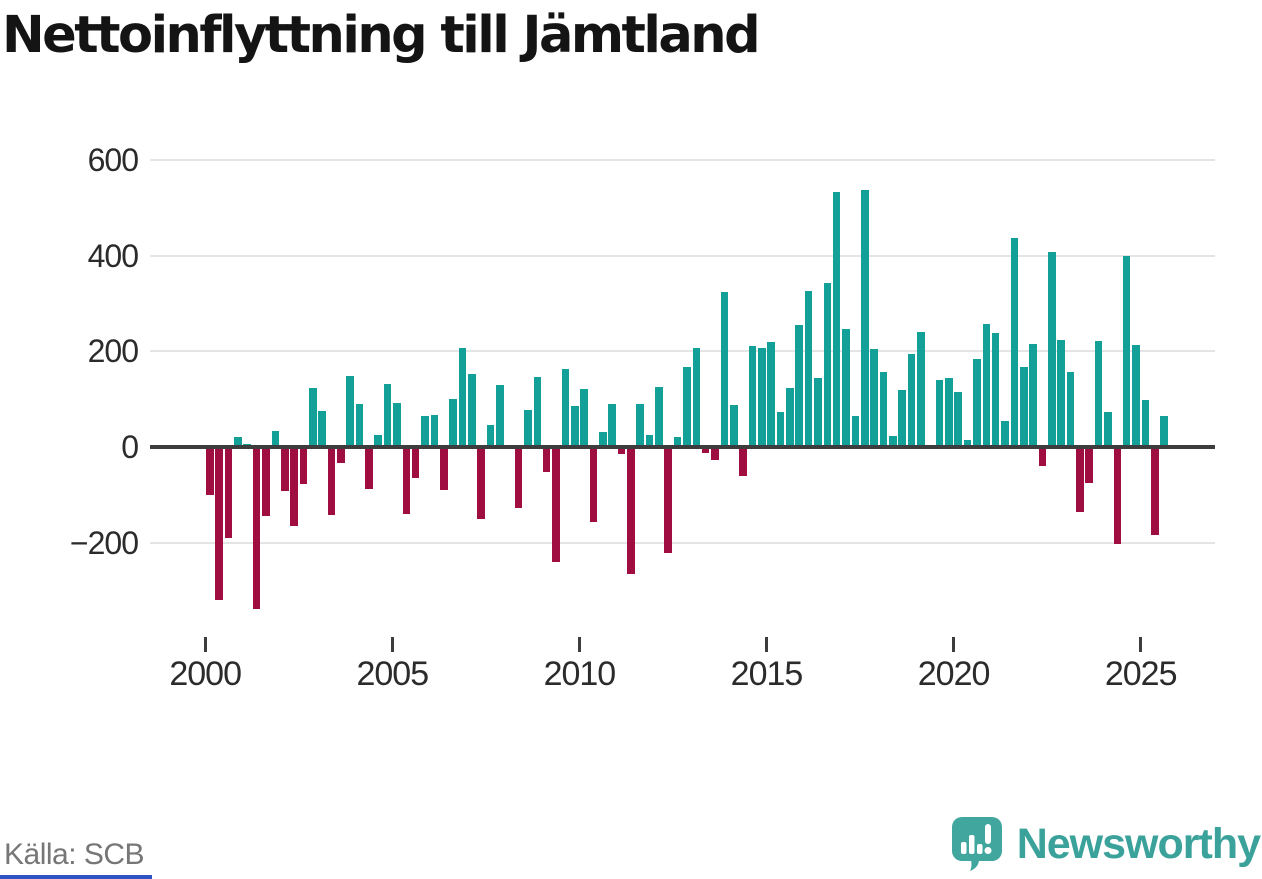 This screenshot has height=879, width=1262. What do you see at coordinates (369, 468) in the screenshot?
I see `bar-2004-q2` at bounding box center [369, 468].